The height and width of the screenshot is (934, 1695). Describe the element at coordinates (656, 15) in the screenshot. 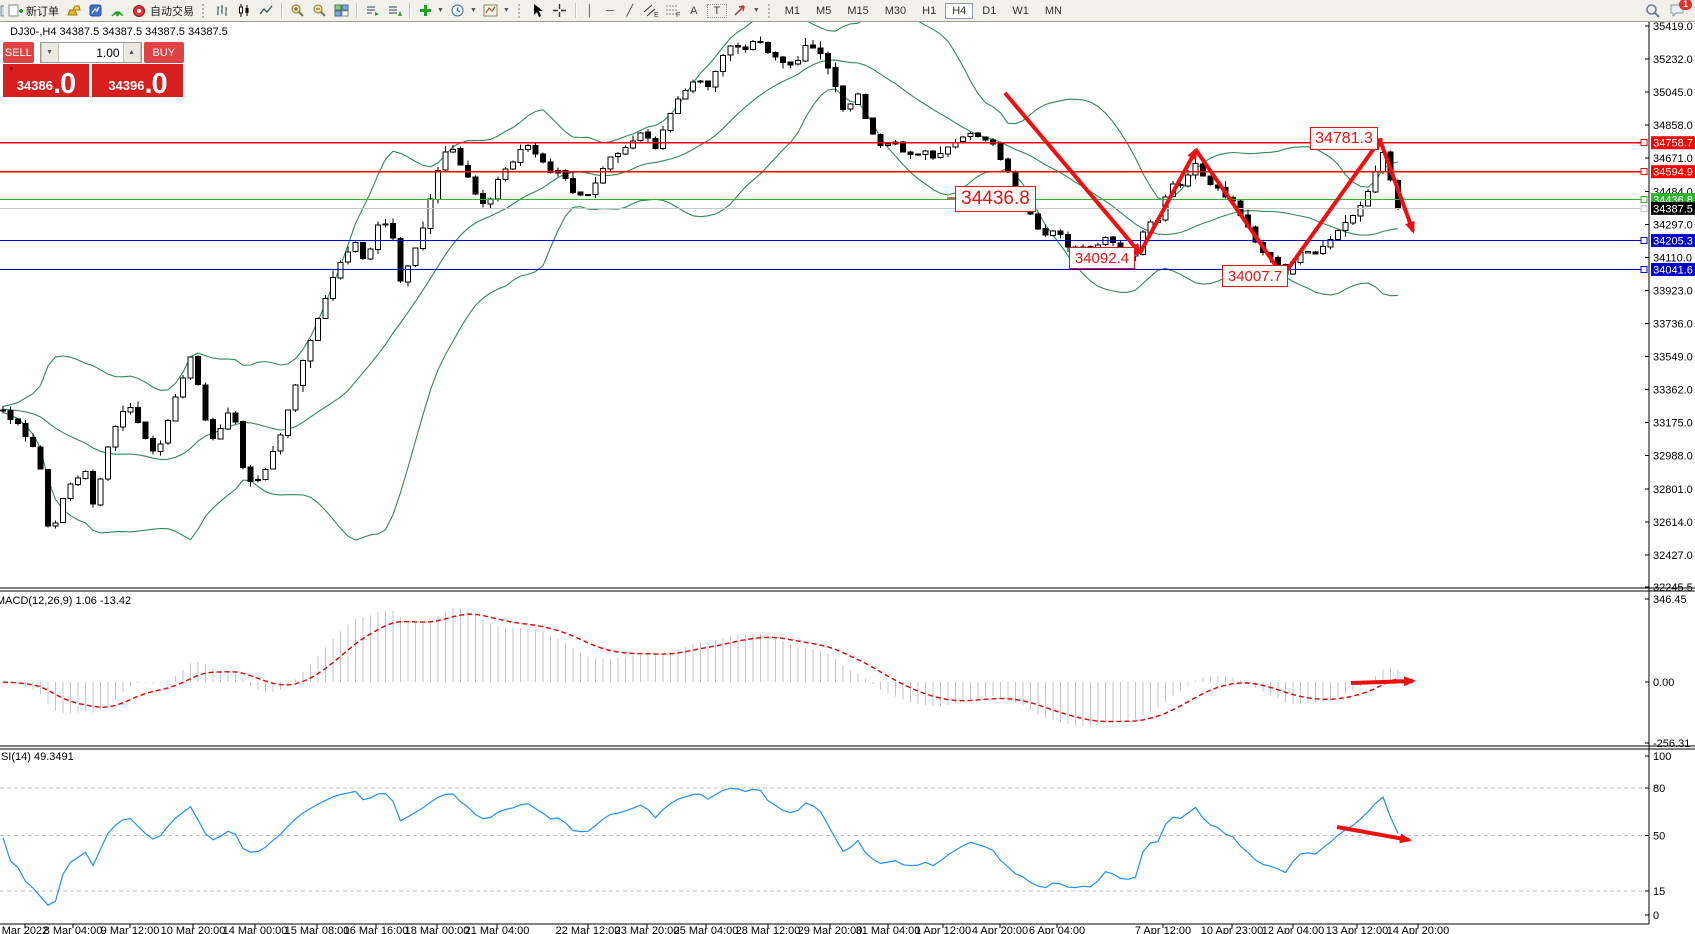

I see `svg-text: E` at that location.